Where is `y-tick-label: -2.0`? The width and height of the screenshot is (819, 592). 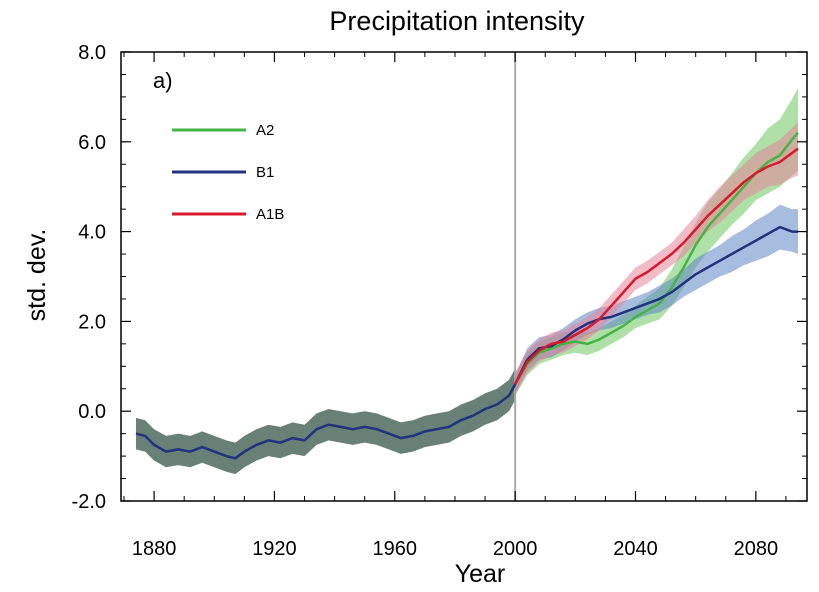 y-tick-label: -2.0 is located at coordinates (89, 502).